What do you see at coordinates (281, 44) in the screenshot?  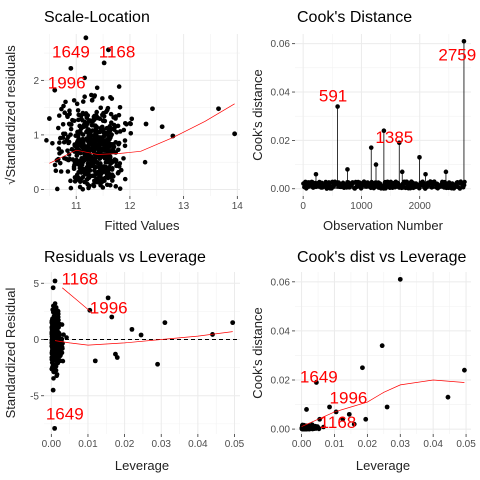 I see `y-tick-label: 0.06` at bounding box center [281, 44].